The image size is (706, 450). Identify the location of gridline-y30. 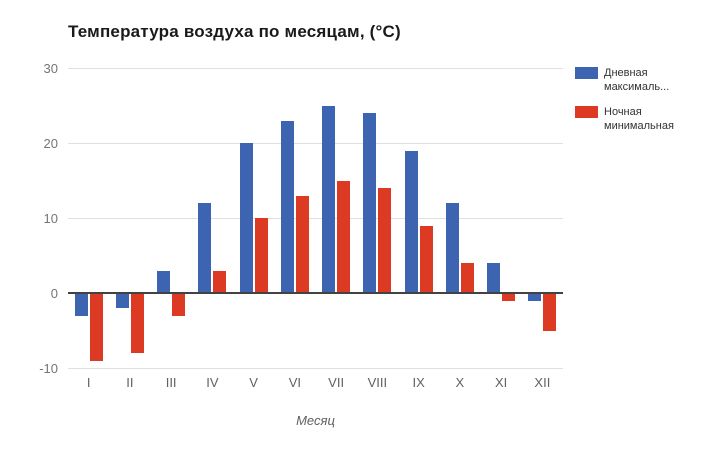
(315, 68).